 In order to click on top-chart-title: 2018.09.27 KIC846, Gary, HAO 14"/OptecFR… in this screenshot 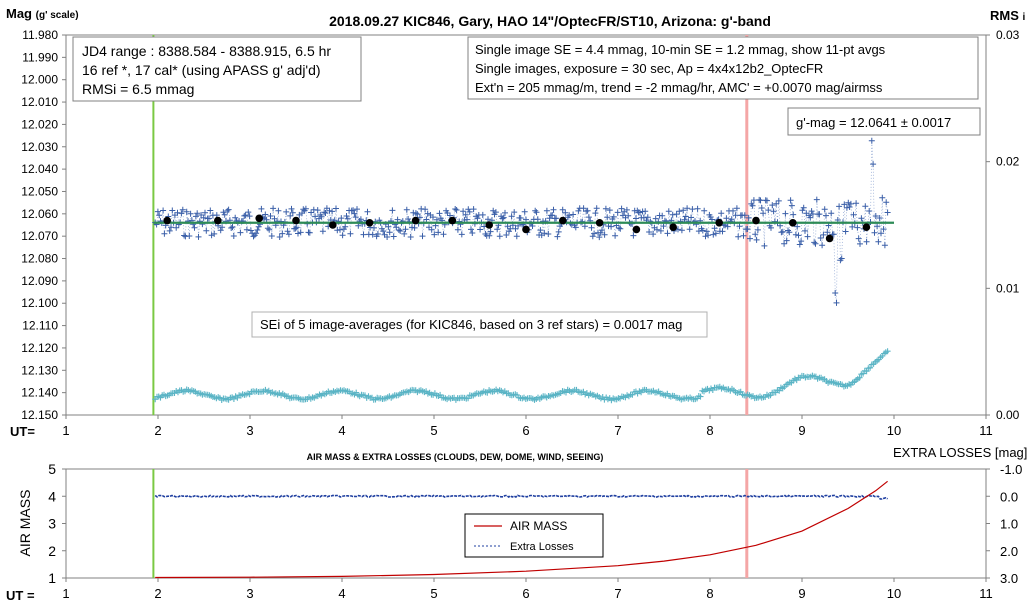, I will do `click(550, 21)`.